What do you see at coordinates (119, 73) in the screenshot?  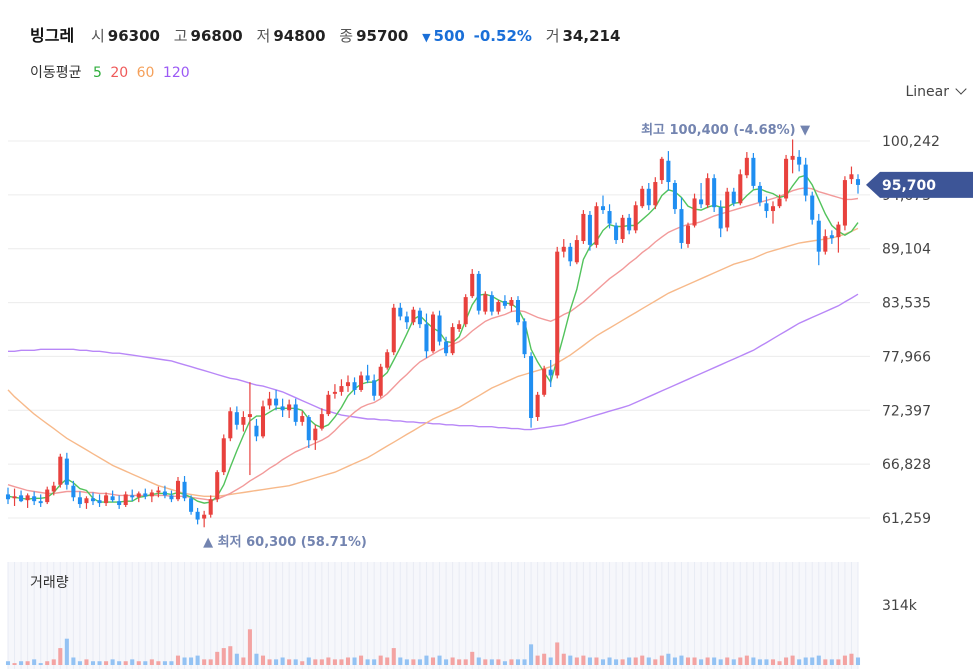 I see `ma-legend-20: 20` at bounding box center [119, 73].